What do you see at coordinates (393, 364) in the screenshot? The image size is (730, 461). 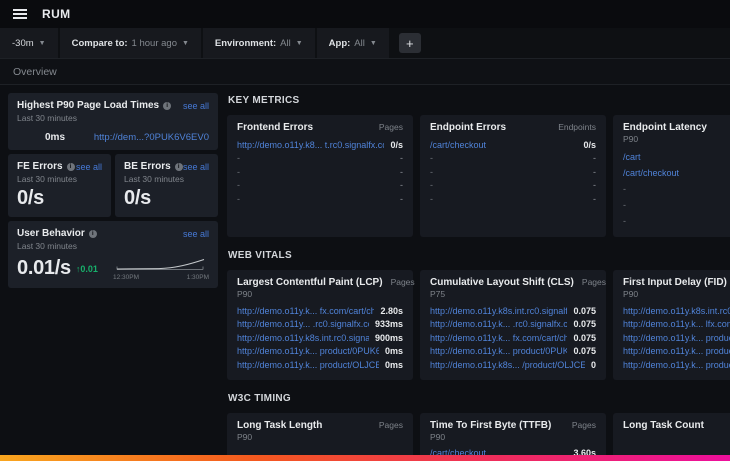 I see `row-value: 0ms` at bounding box center [393, 364].